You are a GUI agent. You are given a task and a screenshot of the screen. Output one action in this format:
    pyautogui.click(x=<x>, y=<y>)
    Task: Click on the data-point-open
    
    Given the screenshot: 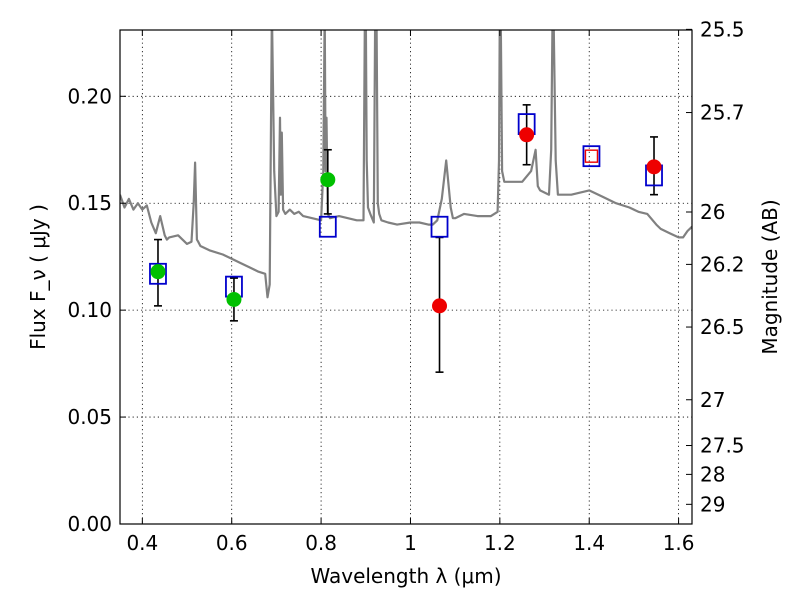 What is the action you would take?
    pyautogui.click(x=591, y=156)
    